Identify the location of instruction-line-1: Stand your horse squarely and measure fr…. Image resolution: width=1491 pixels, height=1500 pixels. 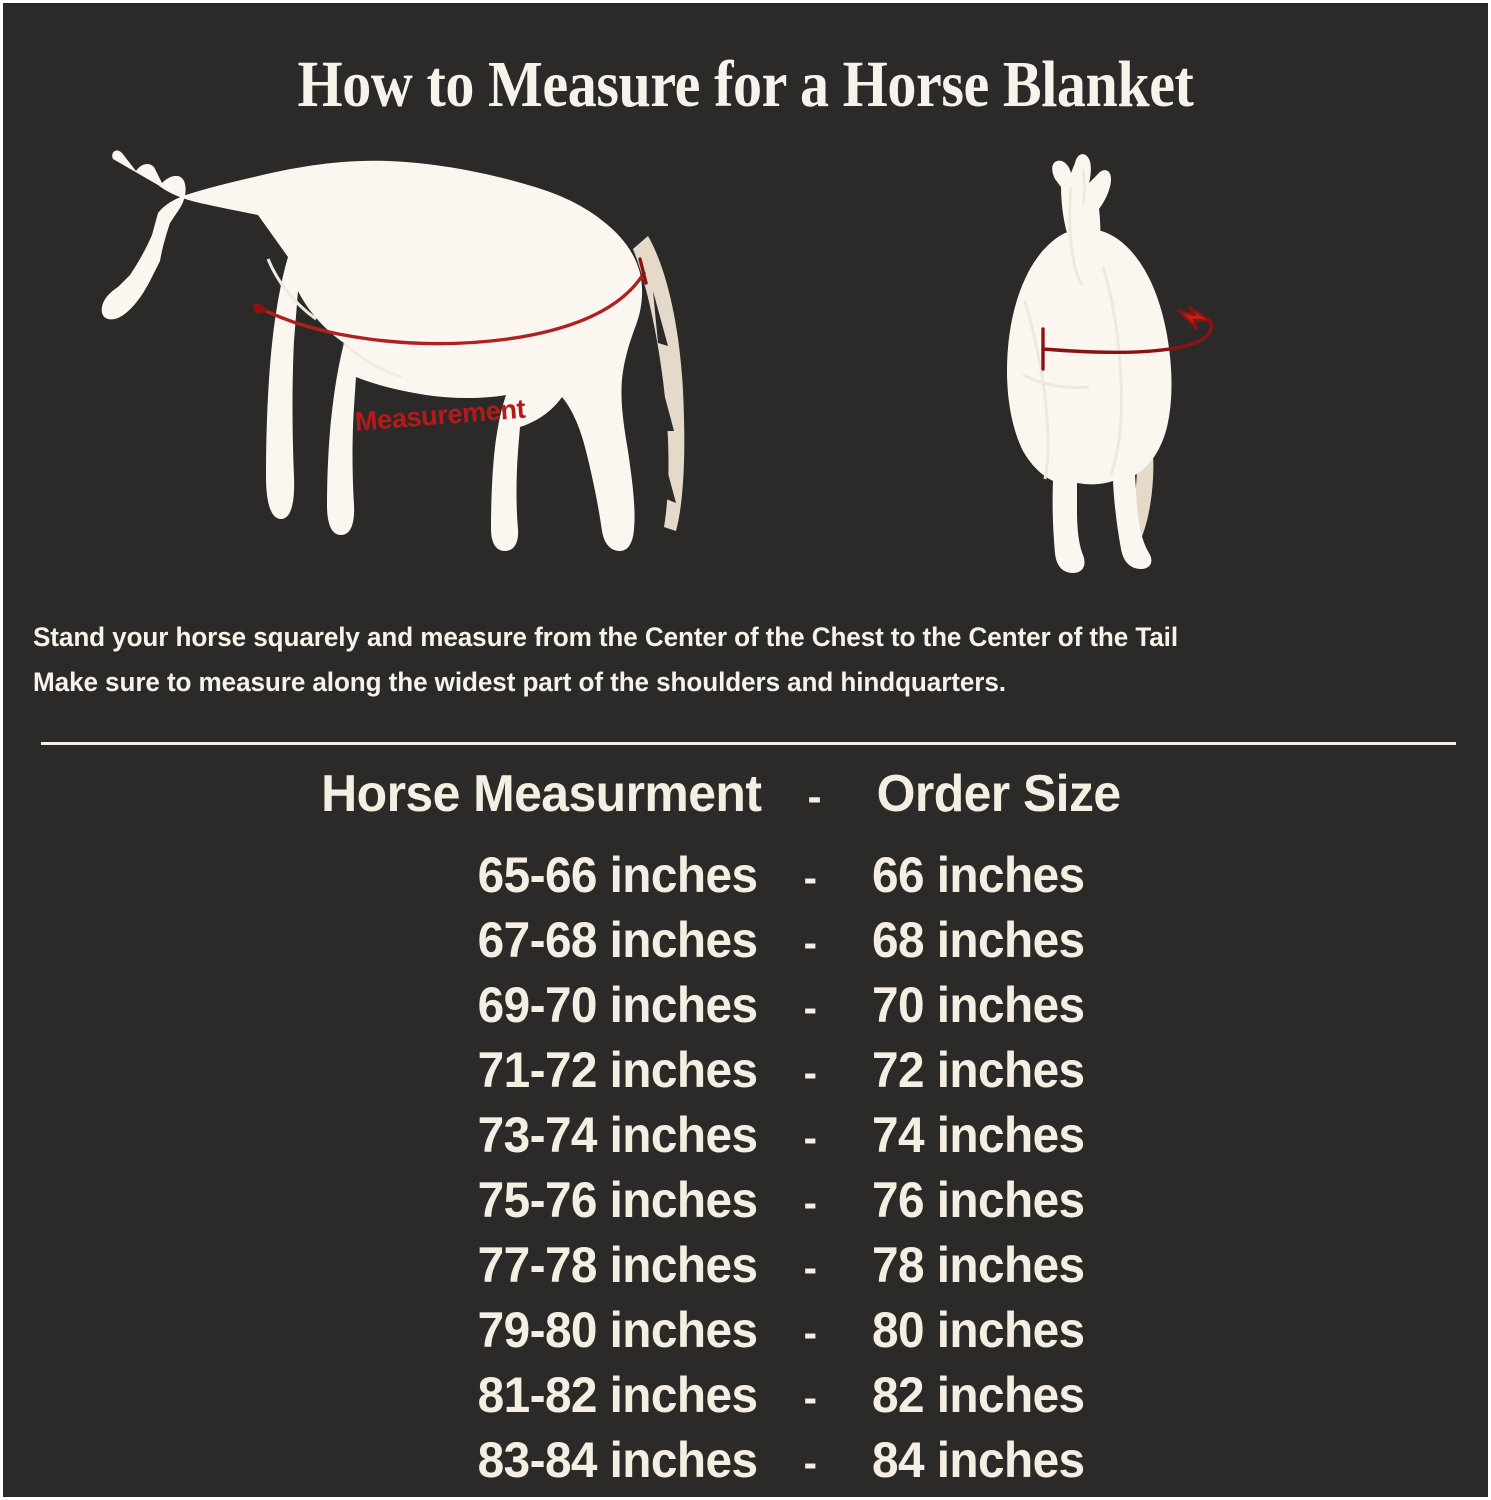
(605, 637).